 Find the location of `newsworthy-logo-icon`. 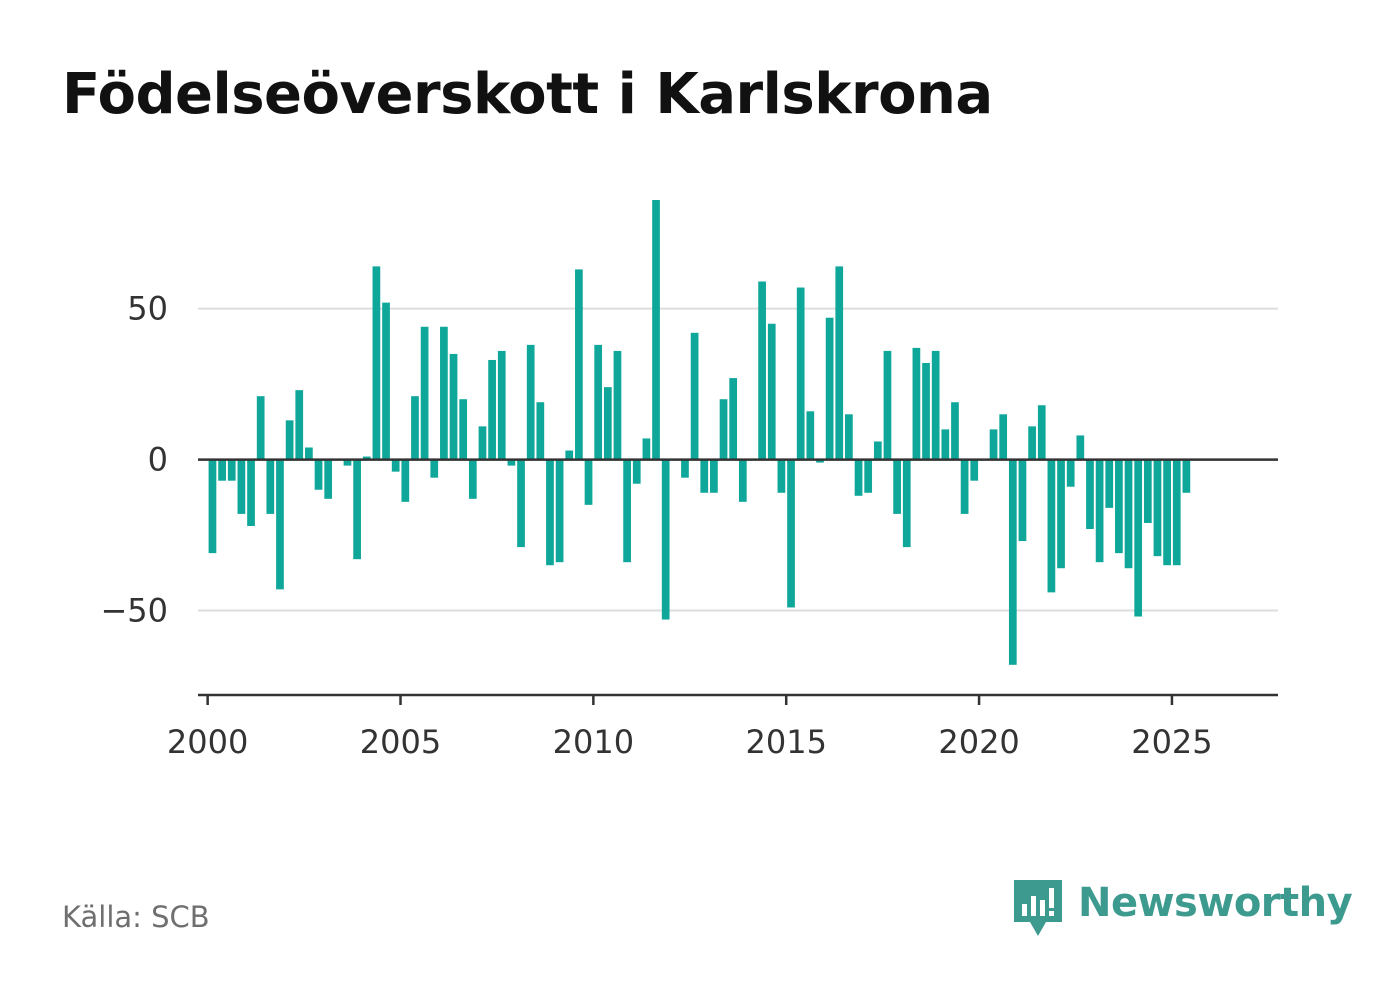

newsworthy-logo-icon is located at coordinates (1038, 908).